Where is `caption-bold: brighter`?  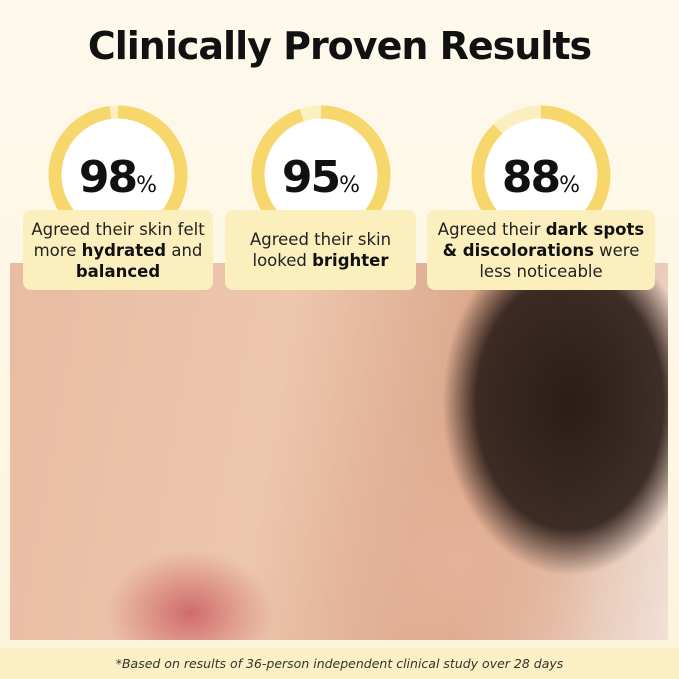 caption-bold: brighter is located at coordinates (350, 260).